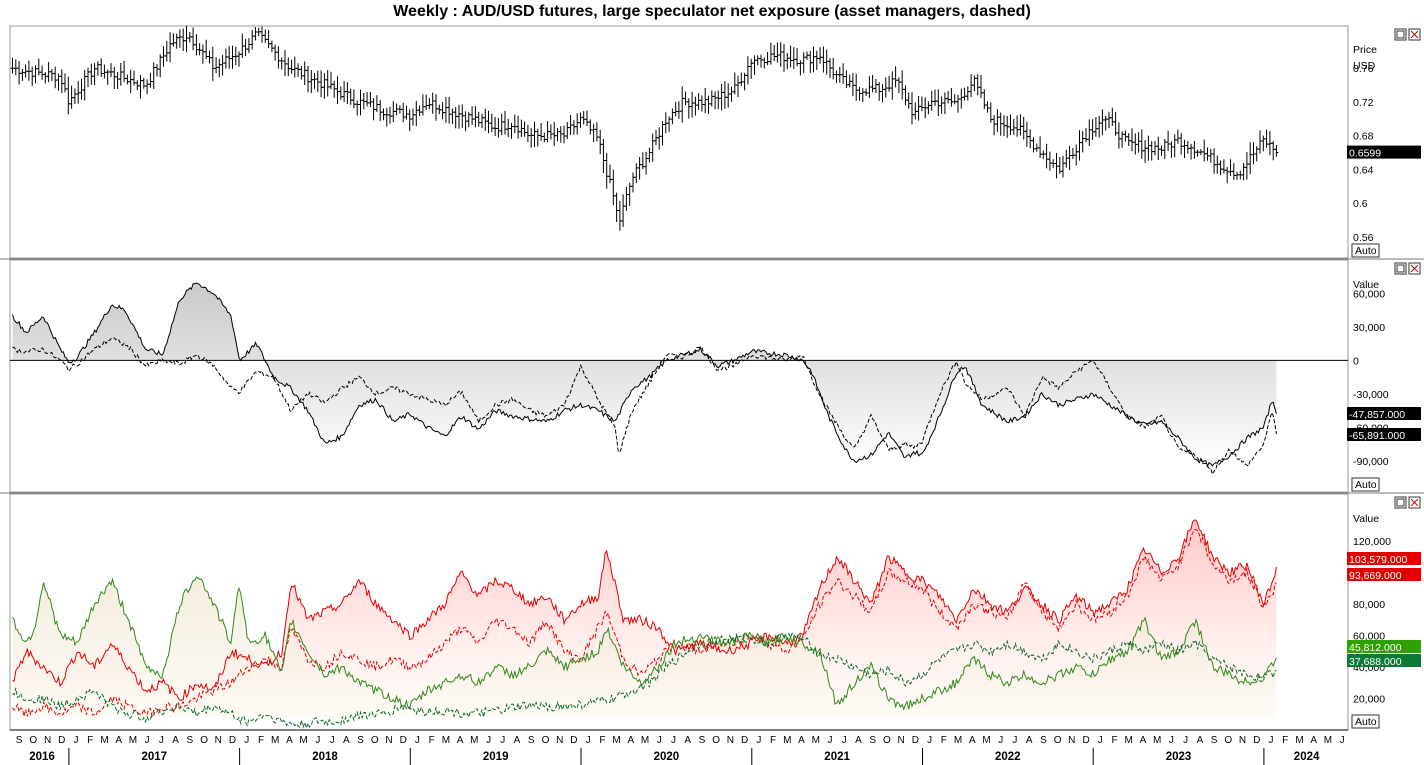 Image resolution: width=1424 pixels, height=765 pixels. I want to click on price-auto-button: Auto, so click(1365, 250).